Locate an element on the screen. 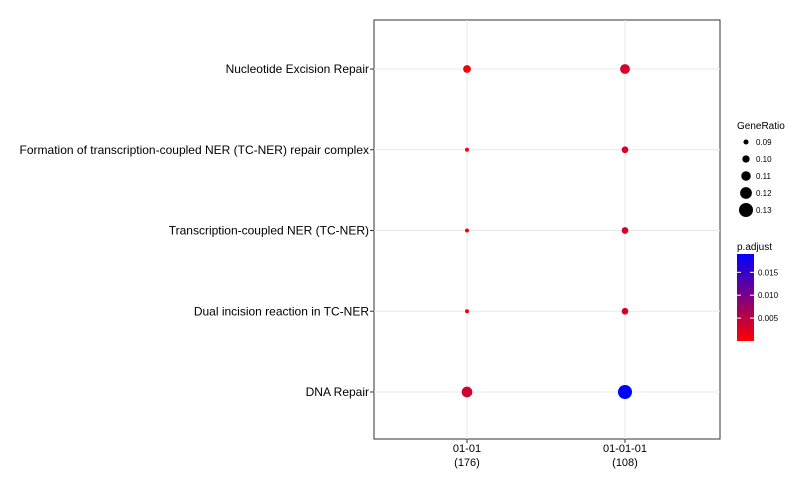  y-tick-label: Dual incision reaction in TC-NER is located at coordinates (282, 311).